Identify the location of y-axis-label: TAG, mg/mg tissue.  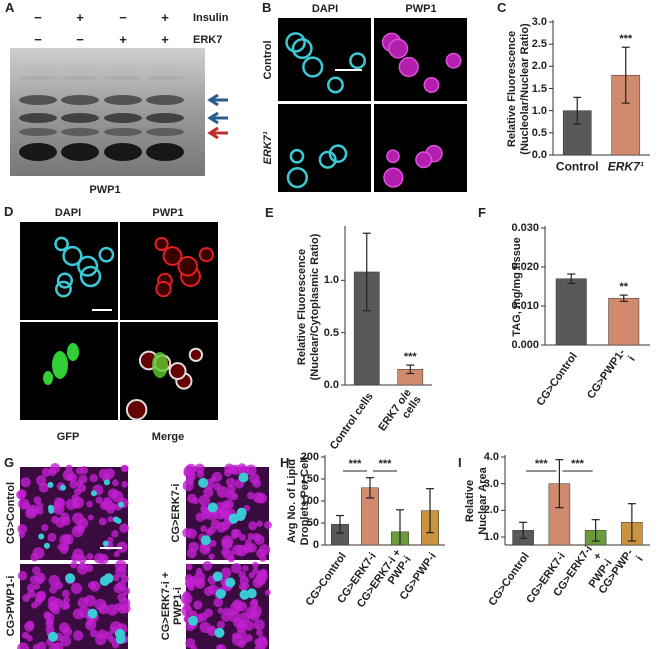
(516, 286).